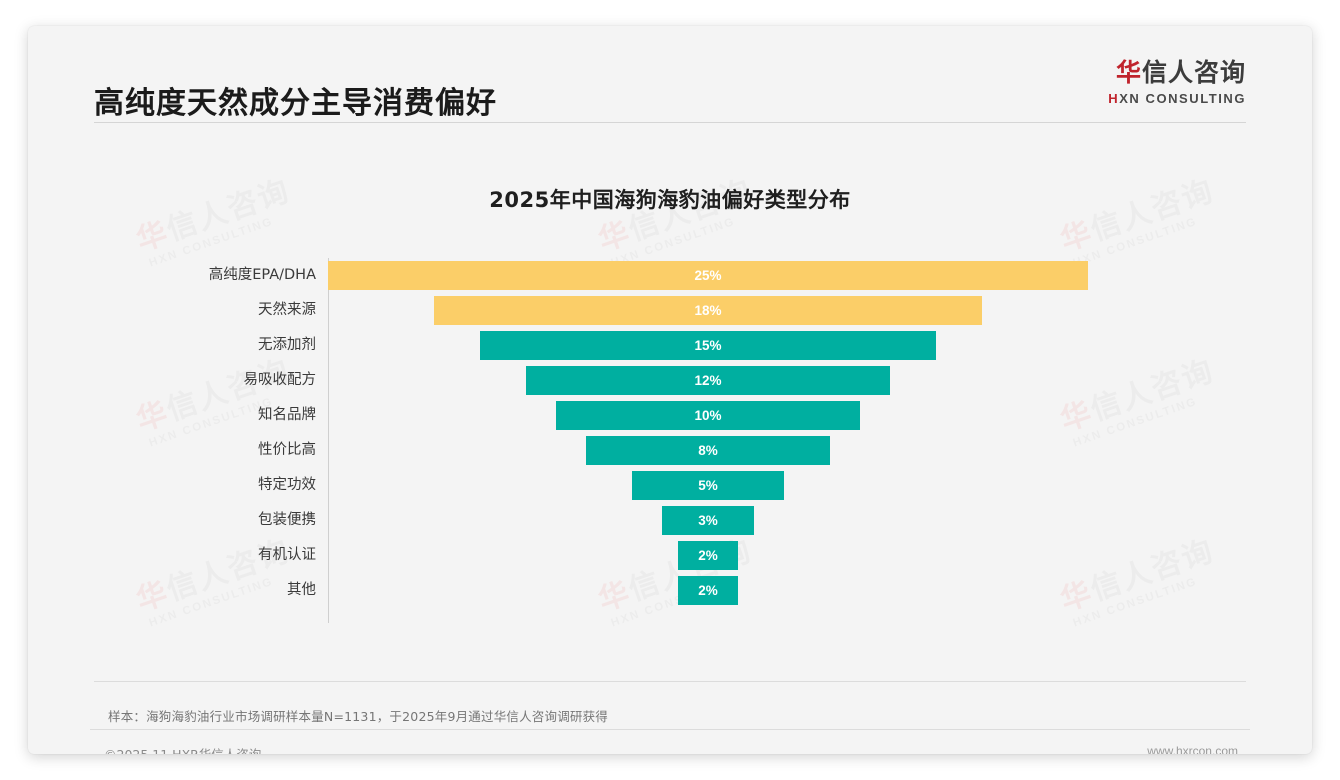 This screenshot has height=780, width=1340. Describe the element at coordinates (287, 310) in the screenshot. I see `category-label: 天然来源` at that location.